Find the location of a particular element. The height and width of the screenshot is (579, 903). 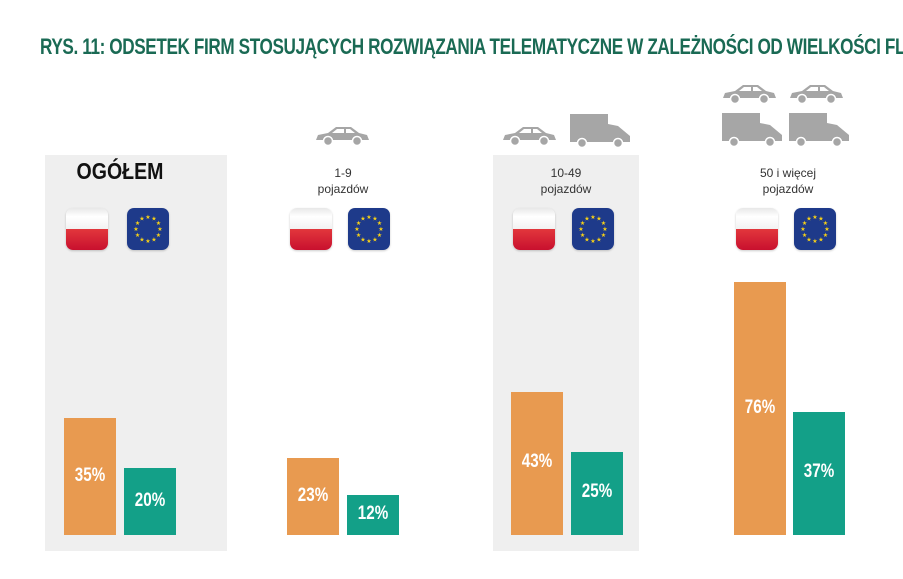

group-label-50-plus: 50 i więcej pojazdów is located at coordinates (788, 181).